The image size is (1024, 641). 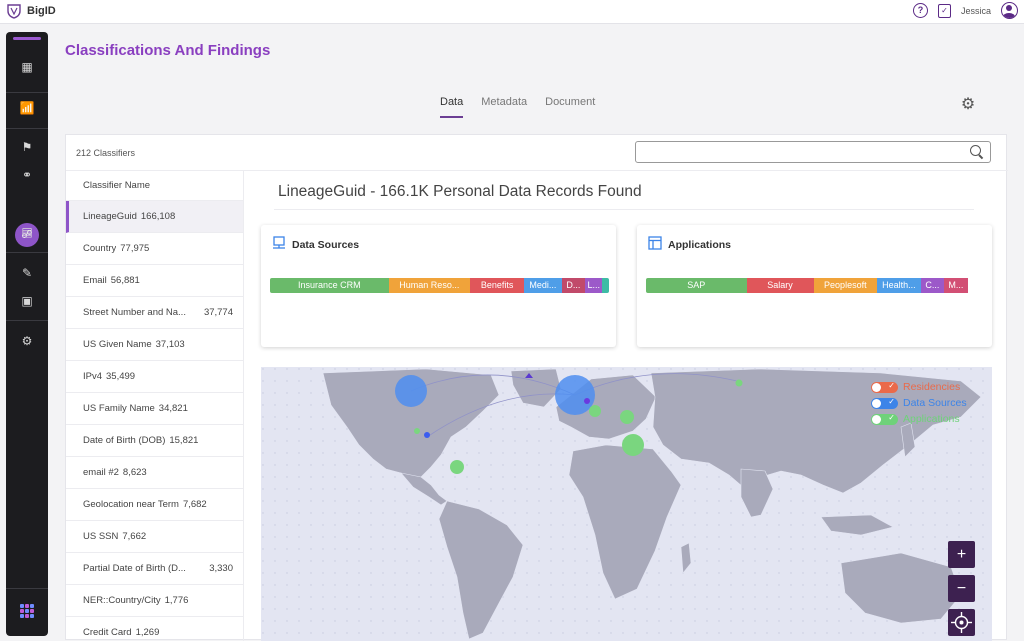 What do you see at coordinates (14, 11) in the screenshot?
I see `bigid-logo-icon` at bounding box center [14, 11].